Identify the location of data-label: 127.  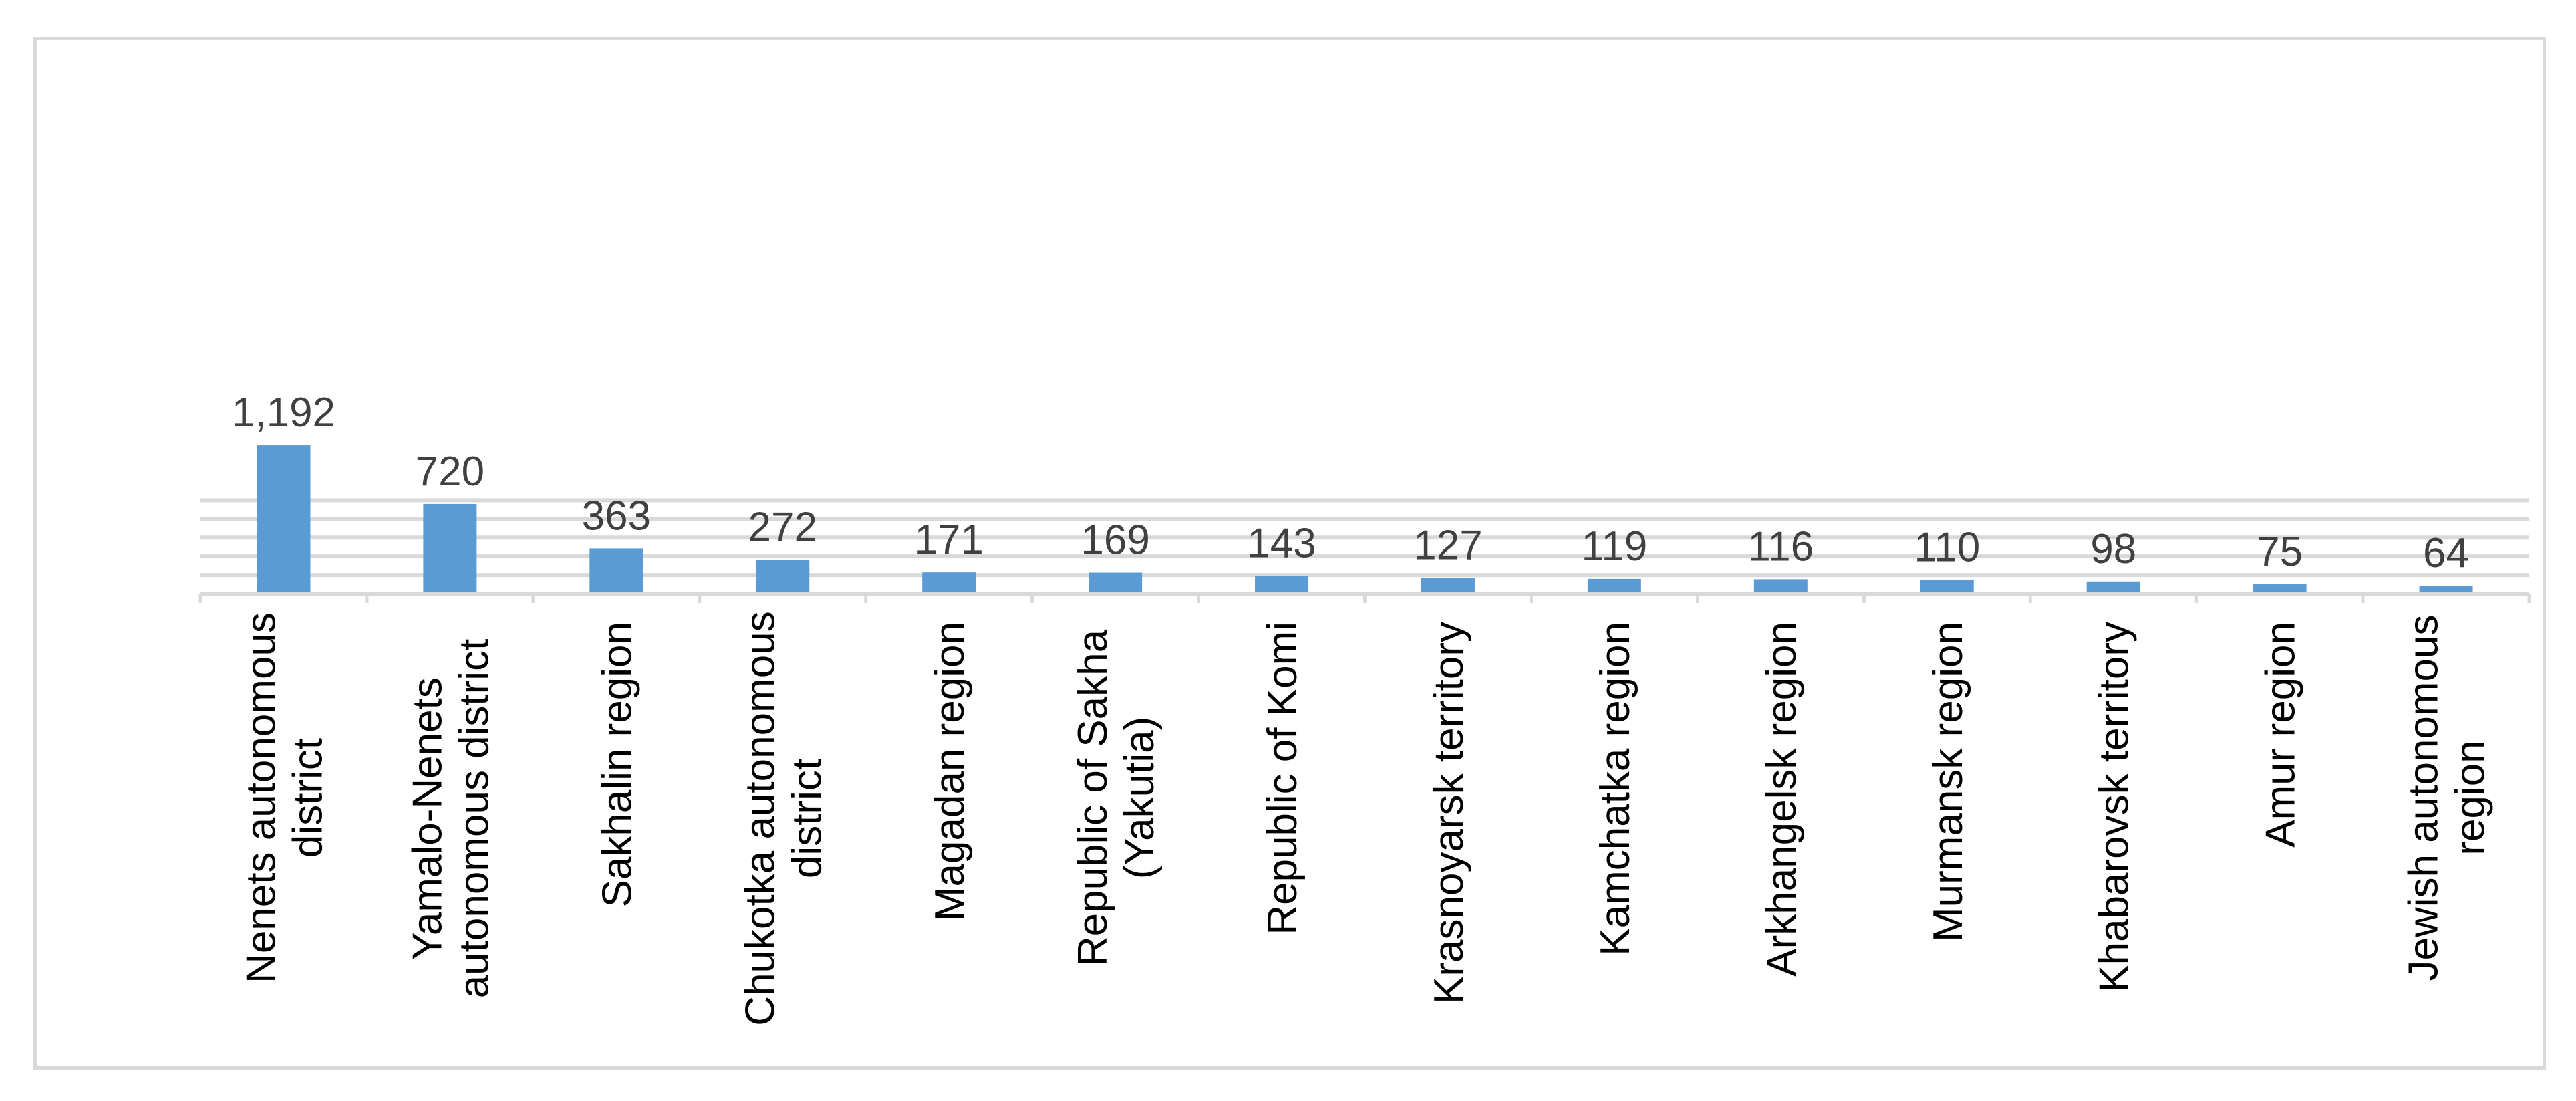
(1447, 545).